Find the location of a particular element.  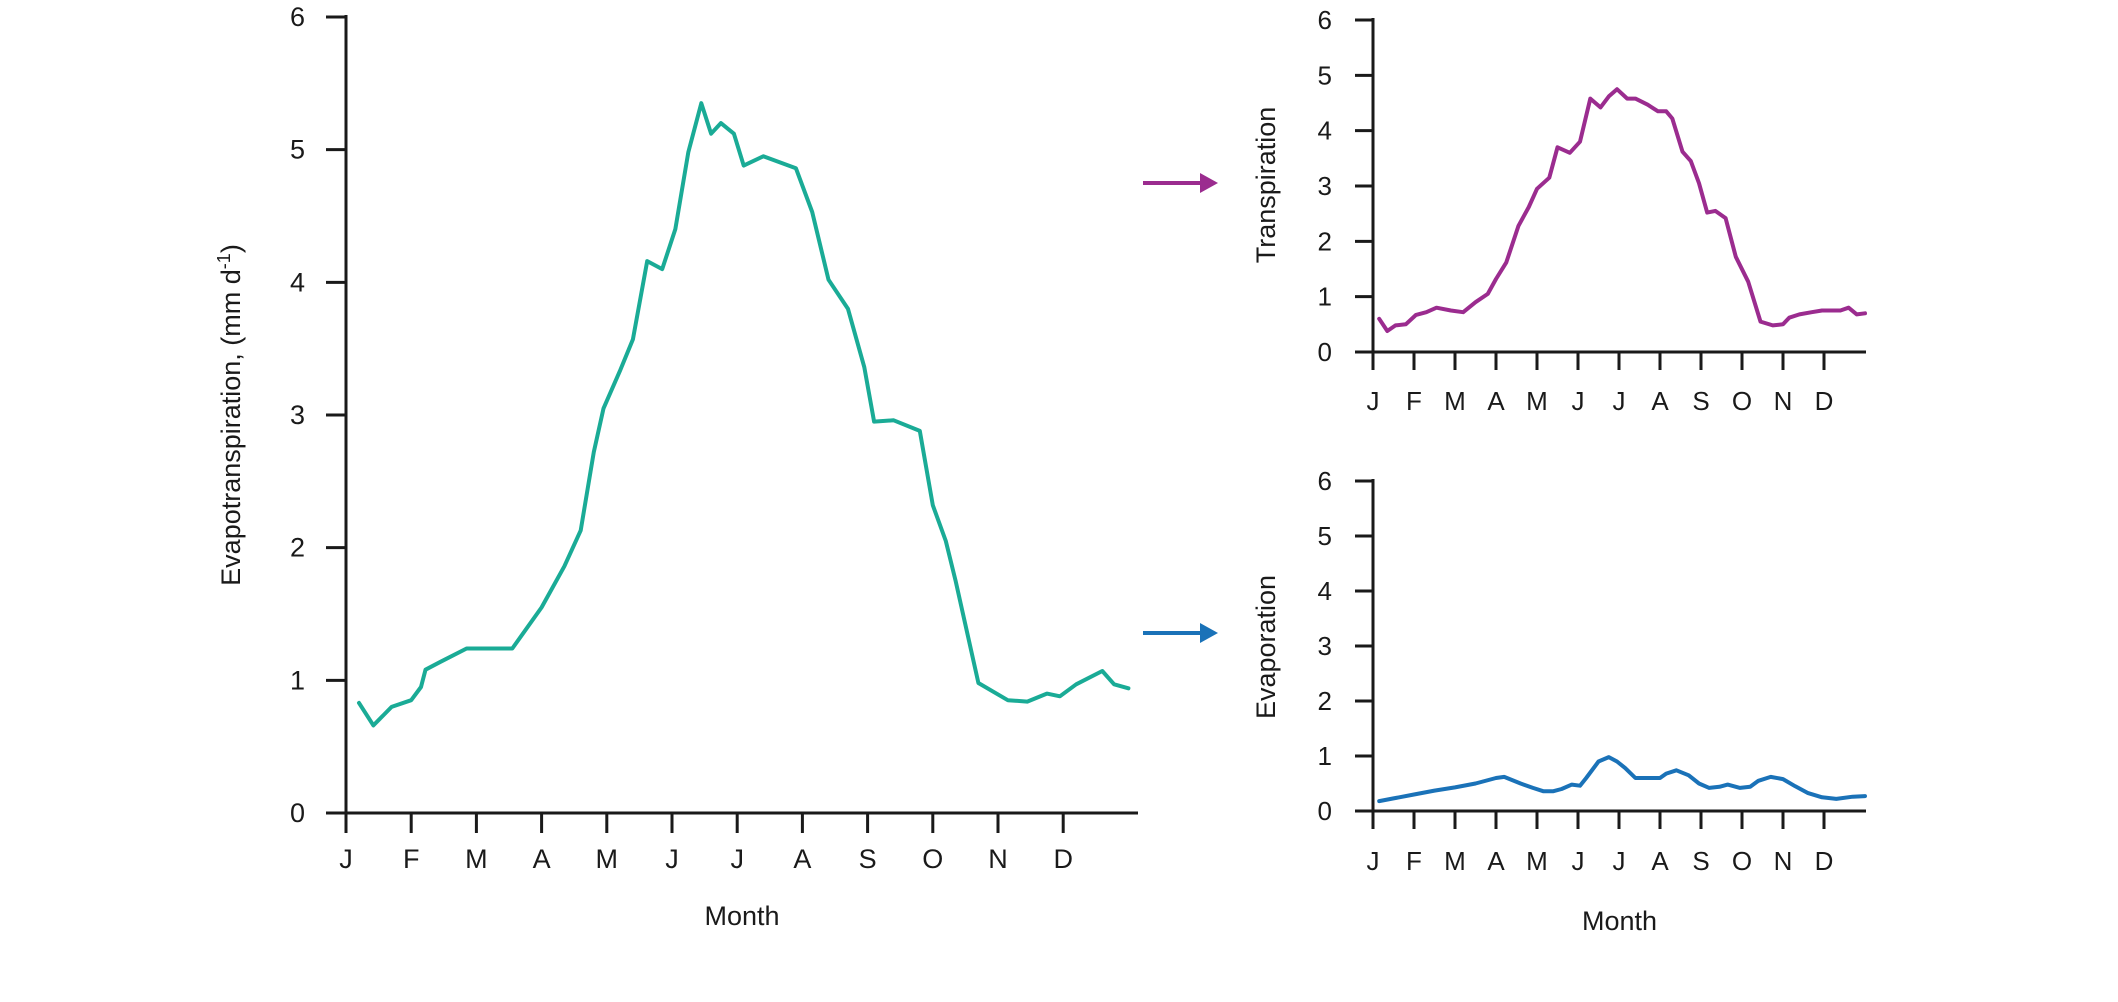

x-tick-label: D is located at coordinates (1824, 401).